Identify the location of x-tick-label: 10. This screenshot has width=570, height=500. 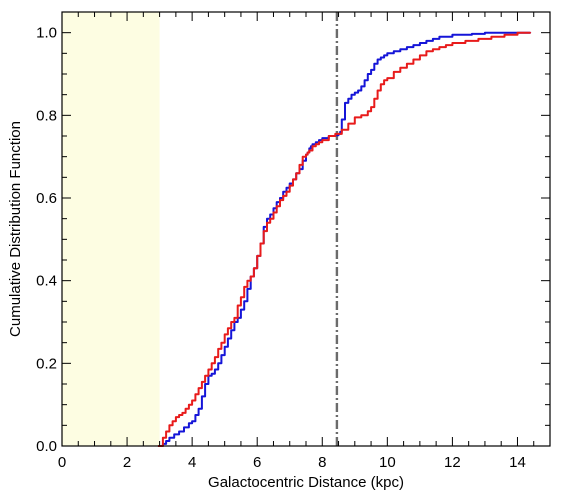
(387, 462).